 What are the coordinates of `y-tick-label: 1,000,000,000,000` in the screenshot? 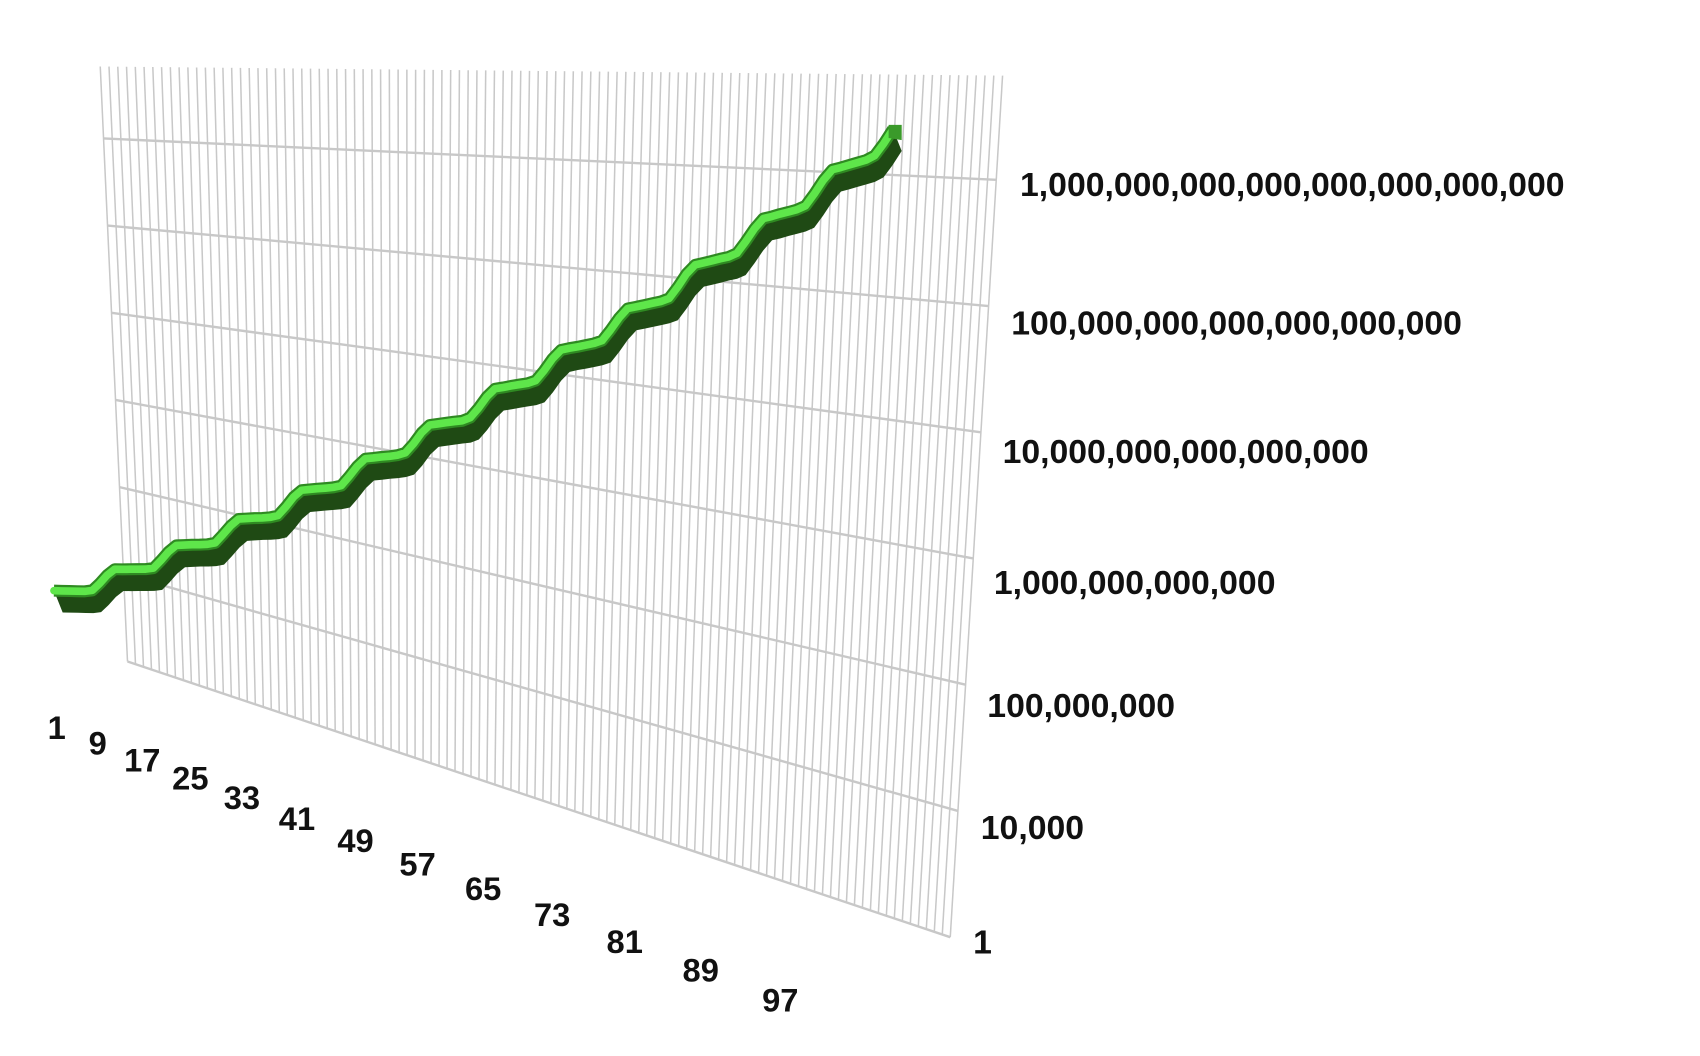 It's located at (1135, 583).